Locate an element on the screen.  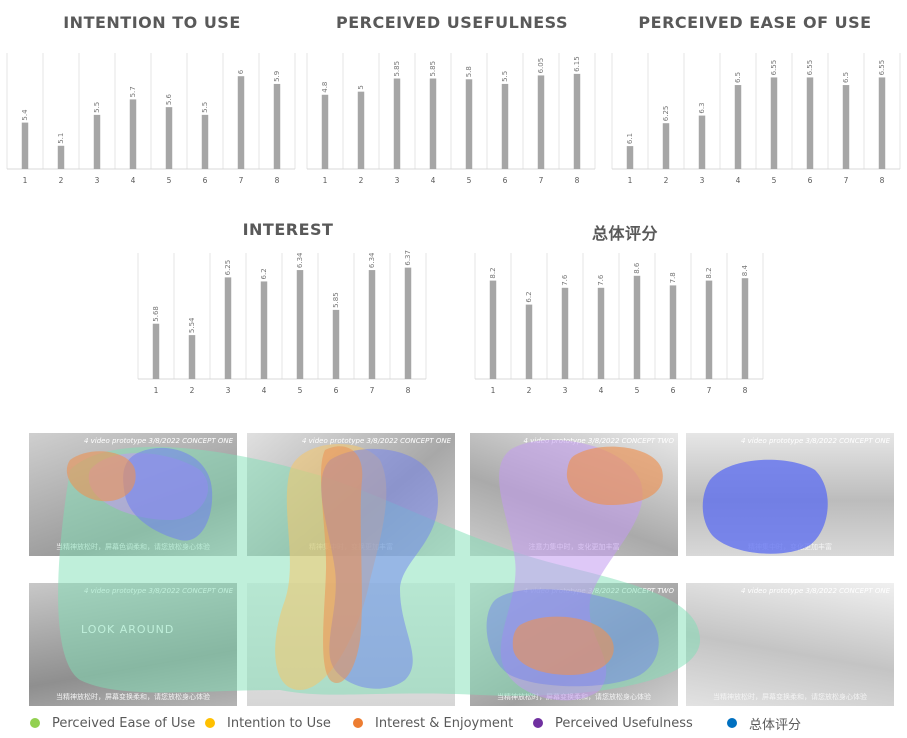
legend-item-perceived-usefulness: Perceived Usefulness is located at coordinates (613, 723).